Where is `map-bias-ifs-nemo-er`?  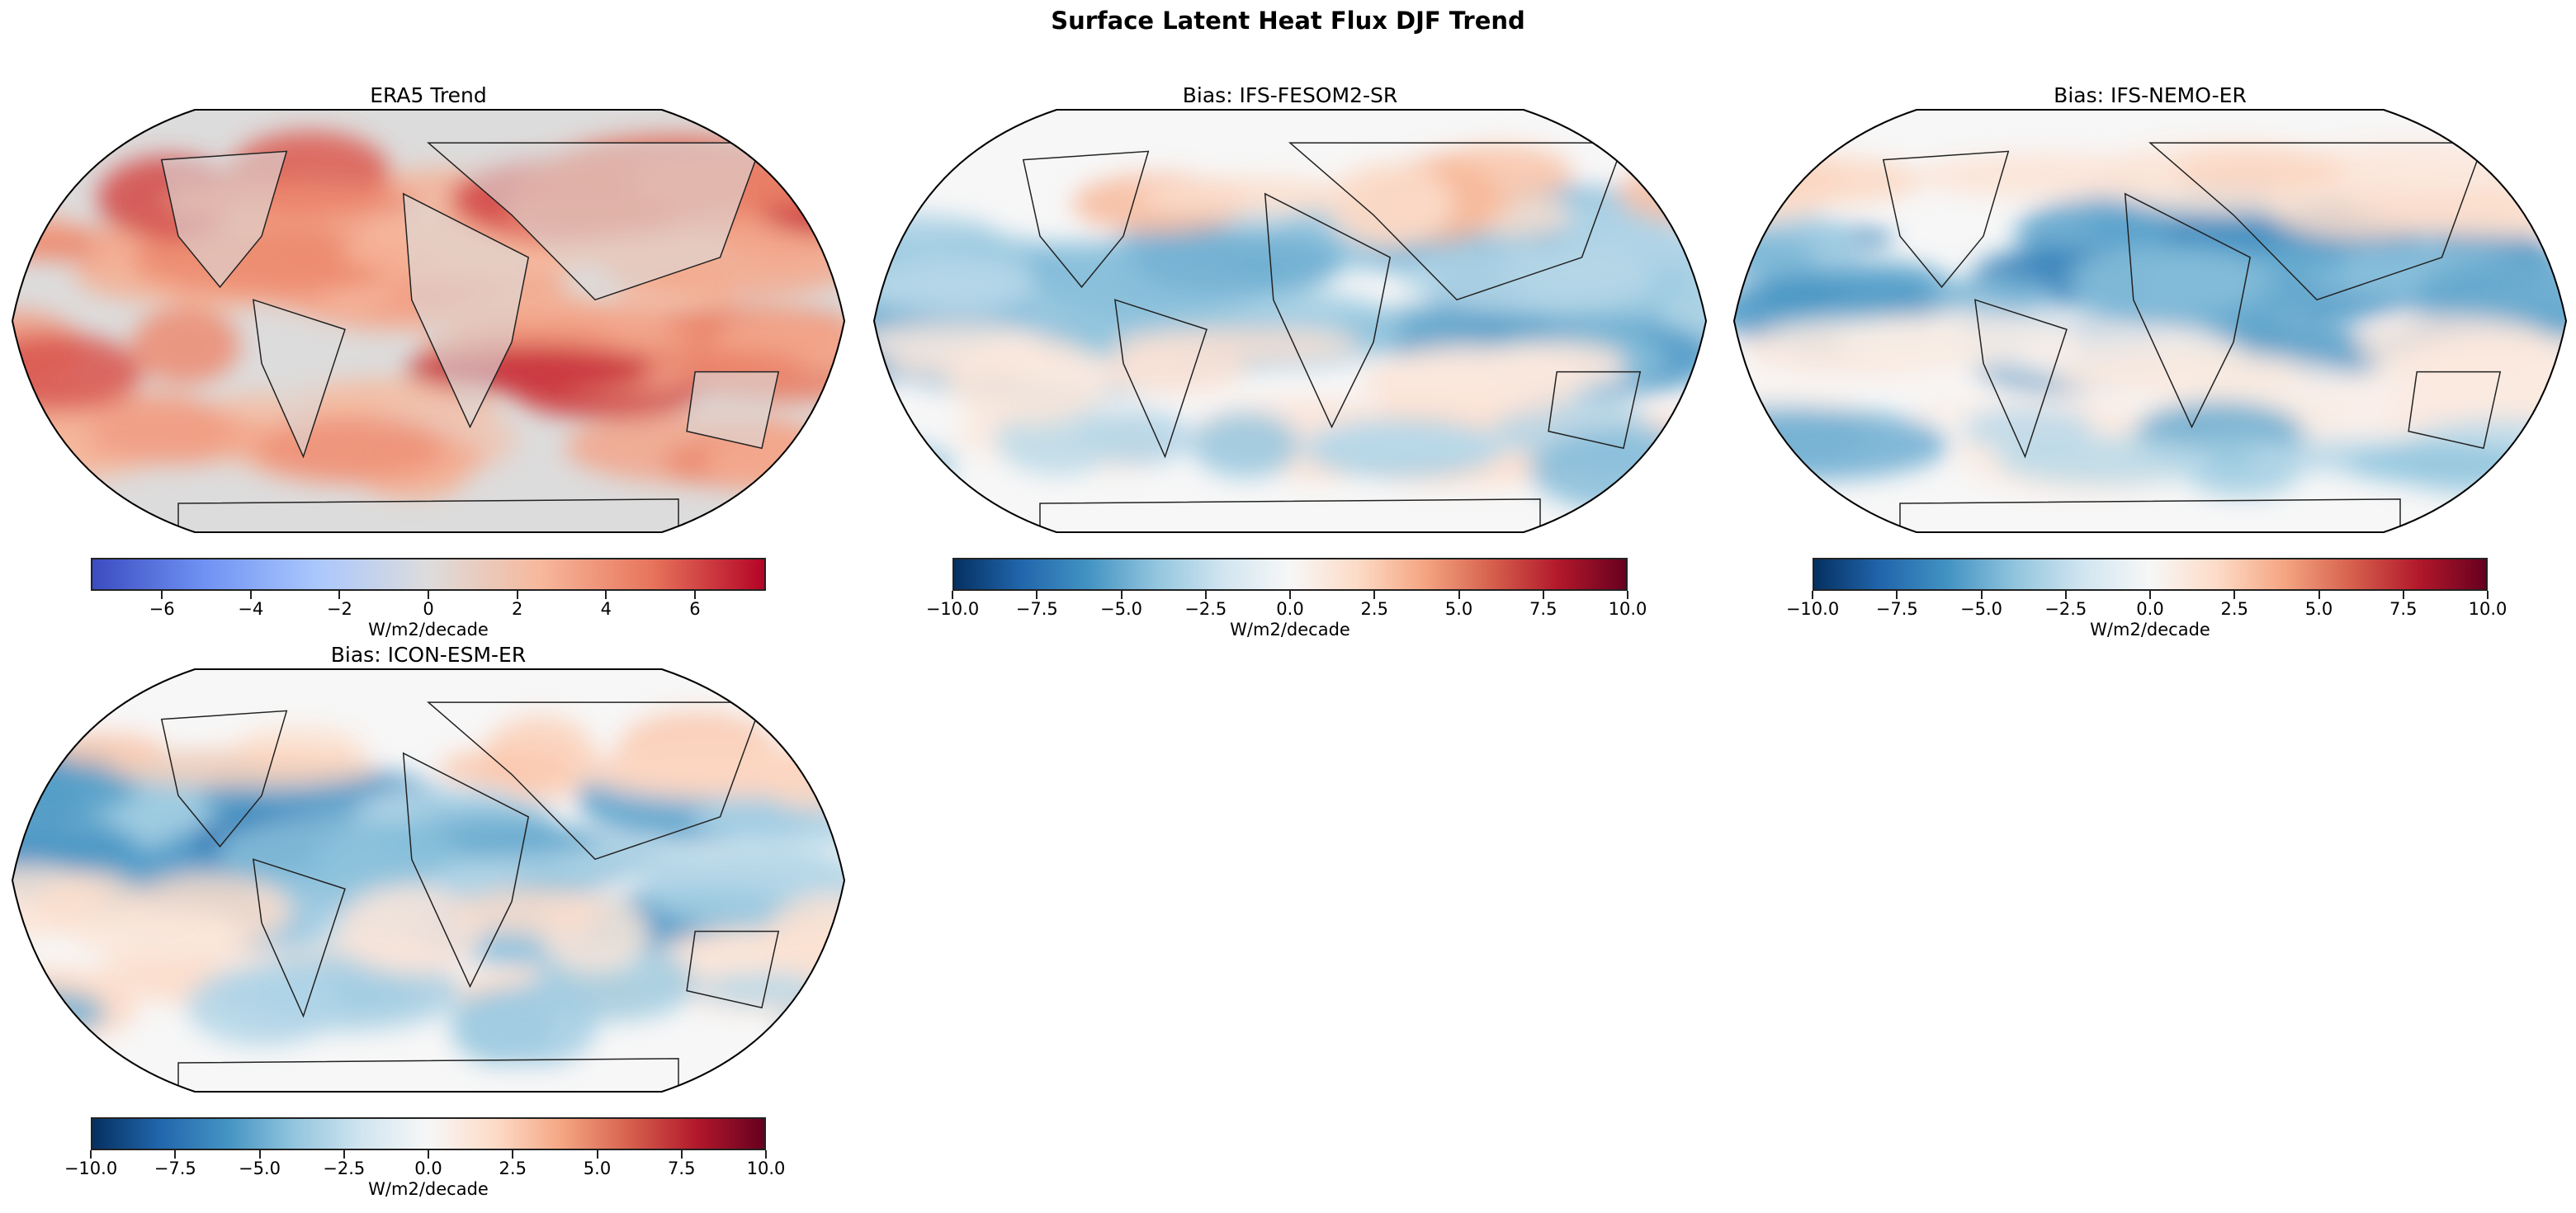 map-bias-ifs-nemo-er is located at coordinates (2150, 321).